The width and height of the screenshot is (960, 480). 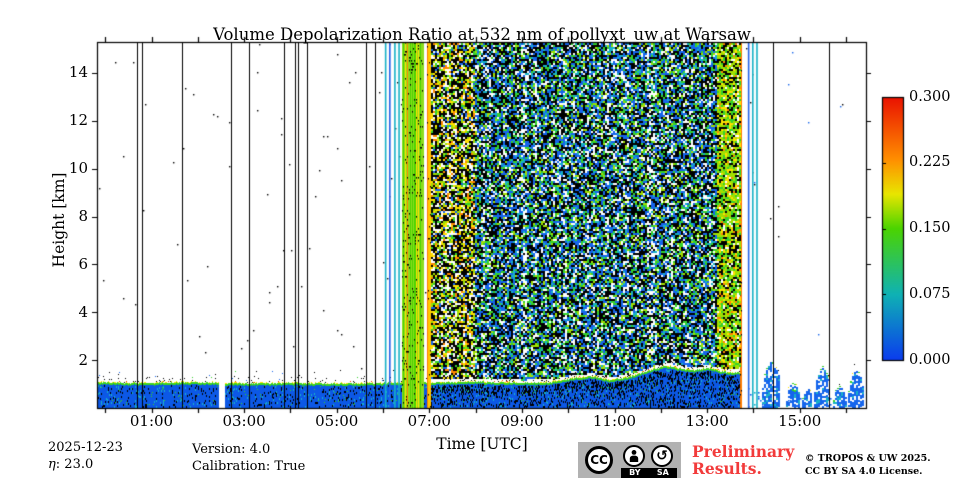 What do you see at coordinates (930, 228) in the screenshot?
I see `colorbar-tick-label: 0.150` at bounding box center [930, 228].